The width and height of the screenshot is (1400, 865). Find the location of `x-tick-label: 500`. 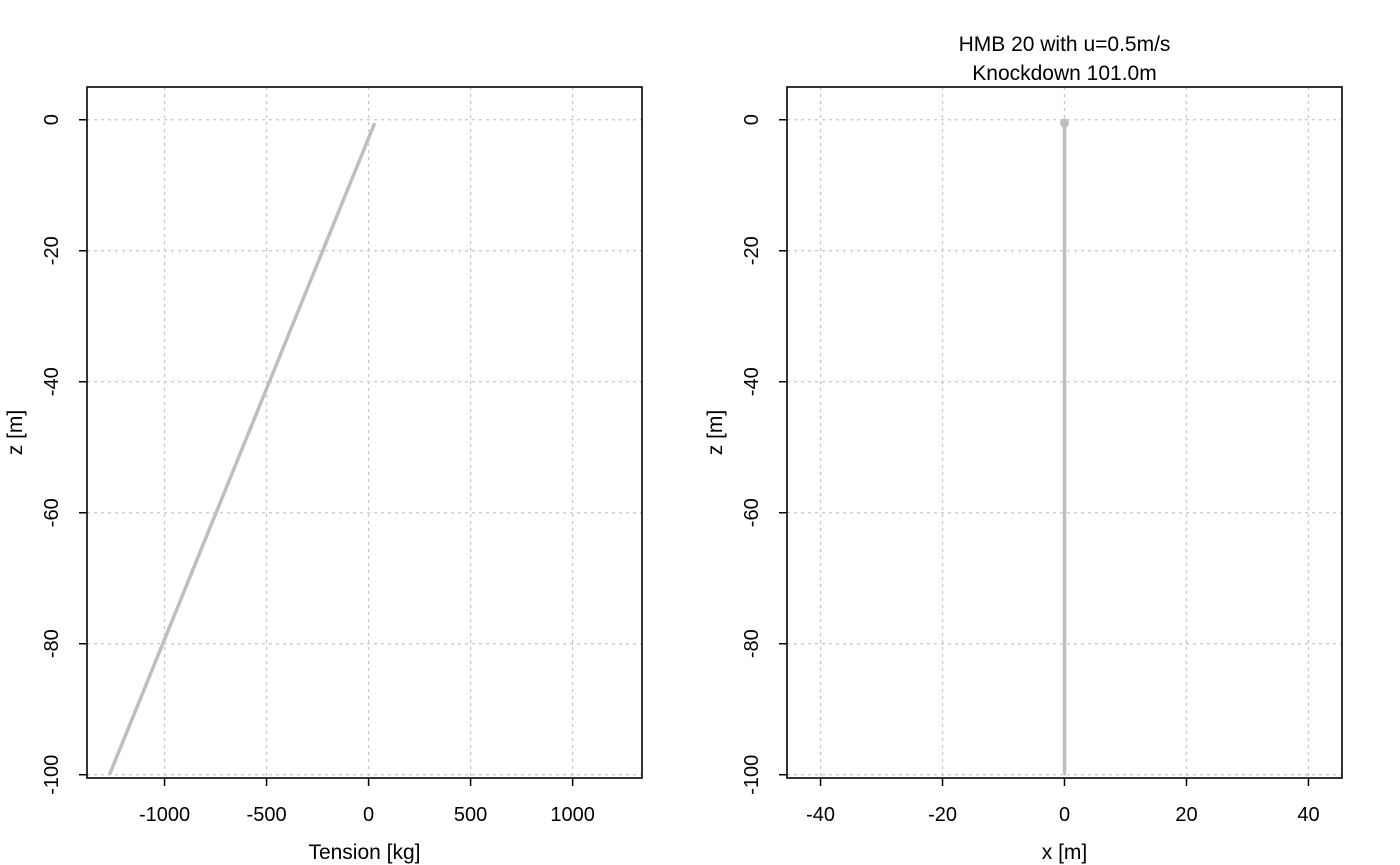

x-tick-label: 500 is located at coordinates (470, 815).